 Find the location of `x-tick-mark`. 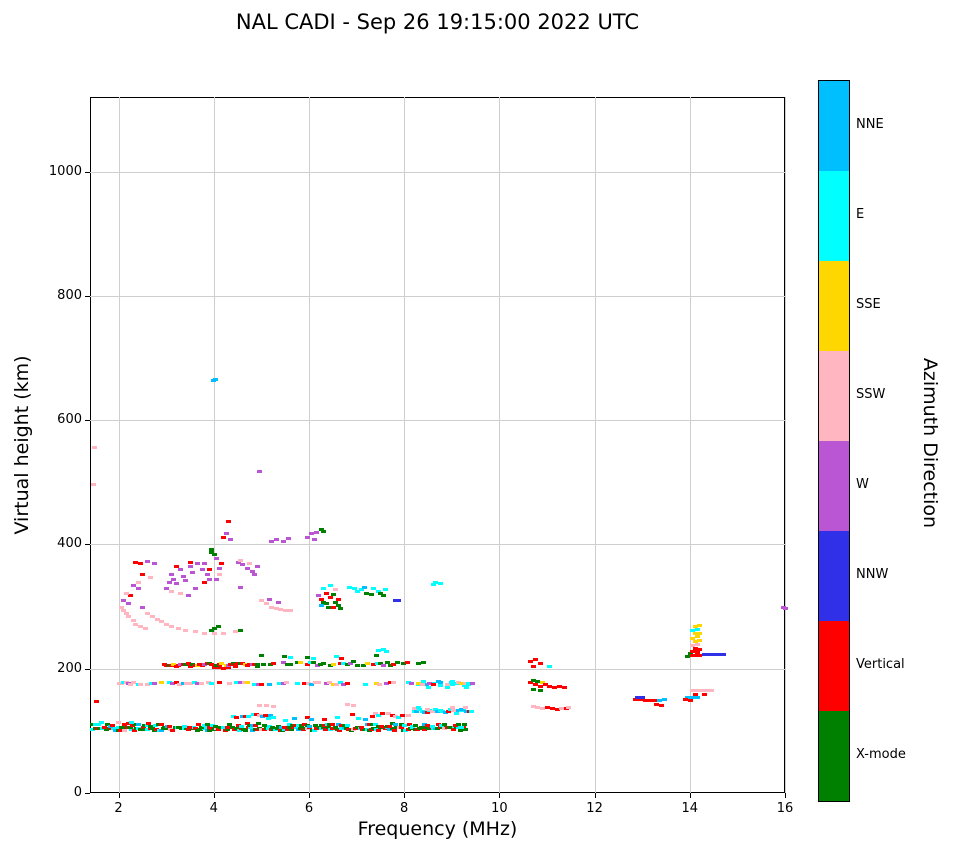

x-tick-mark is located at coordinates (214, 795).